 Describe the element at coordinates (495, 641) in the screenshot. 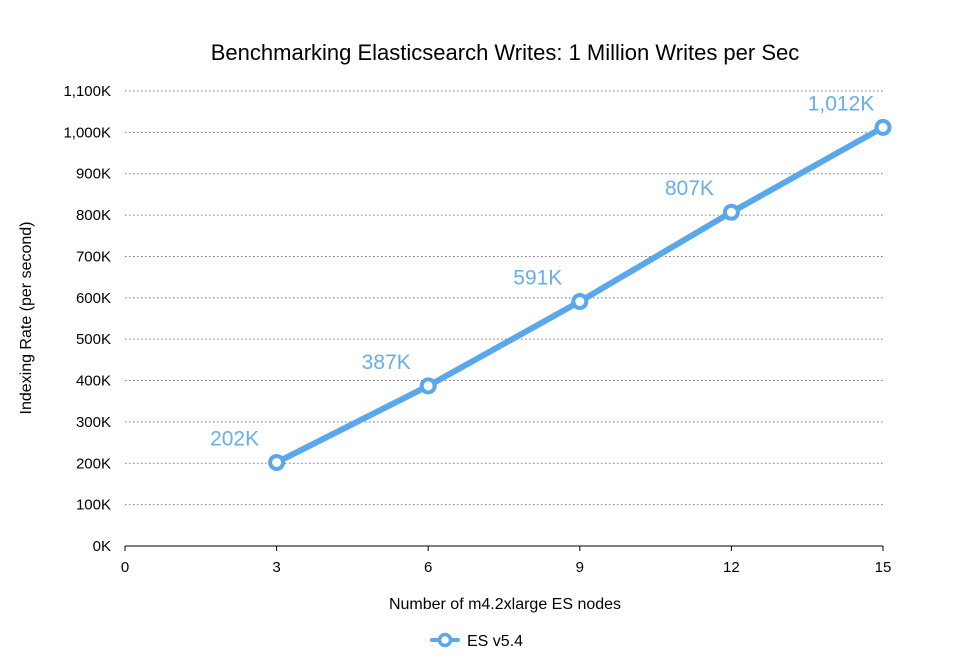

I see `legend-label-es-v5-4: ES v5.4` at that location.